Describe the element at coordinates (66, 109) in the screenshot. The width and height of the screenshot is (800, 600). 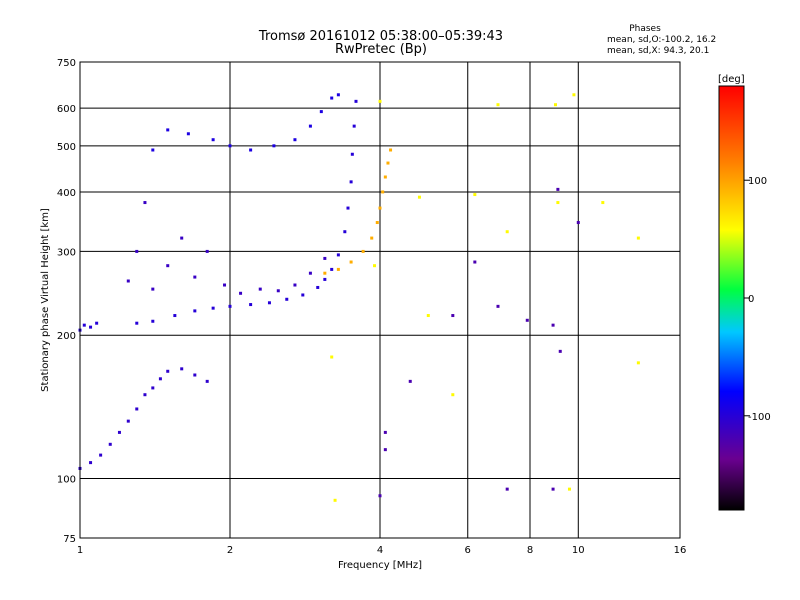
I see `y-tick-label: 600` at that location.